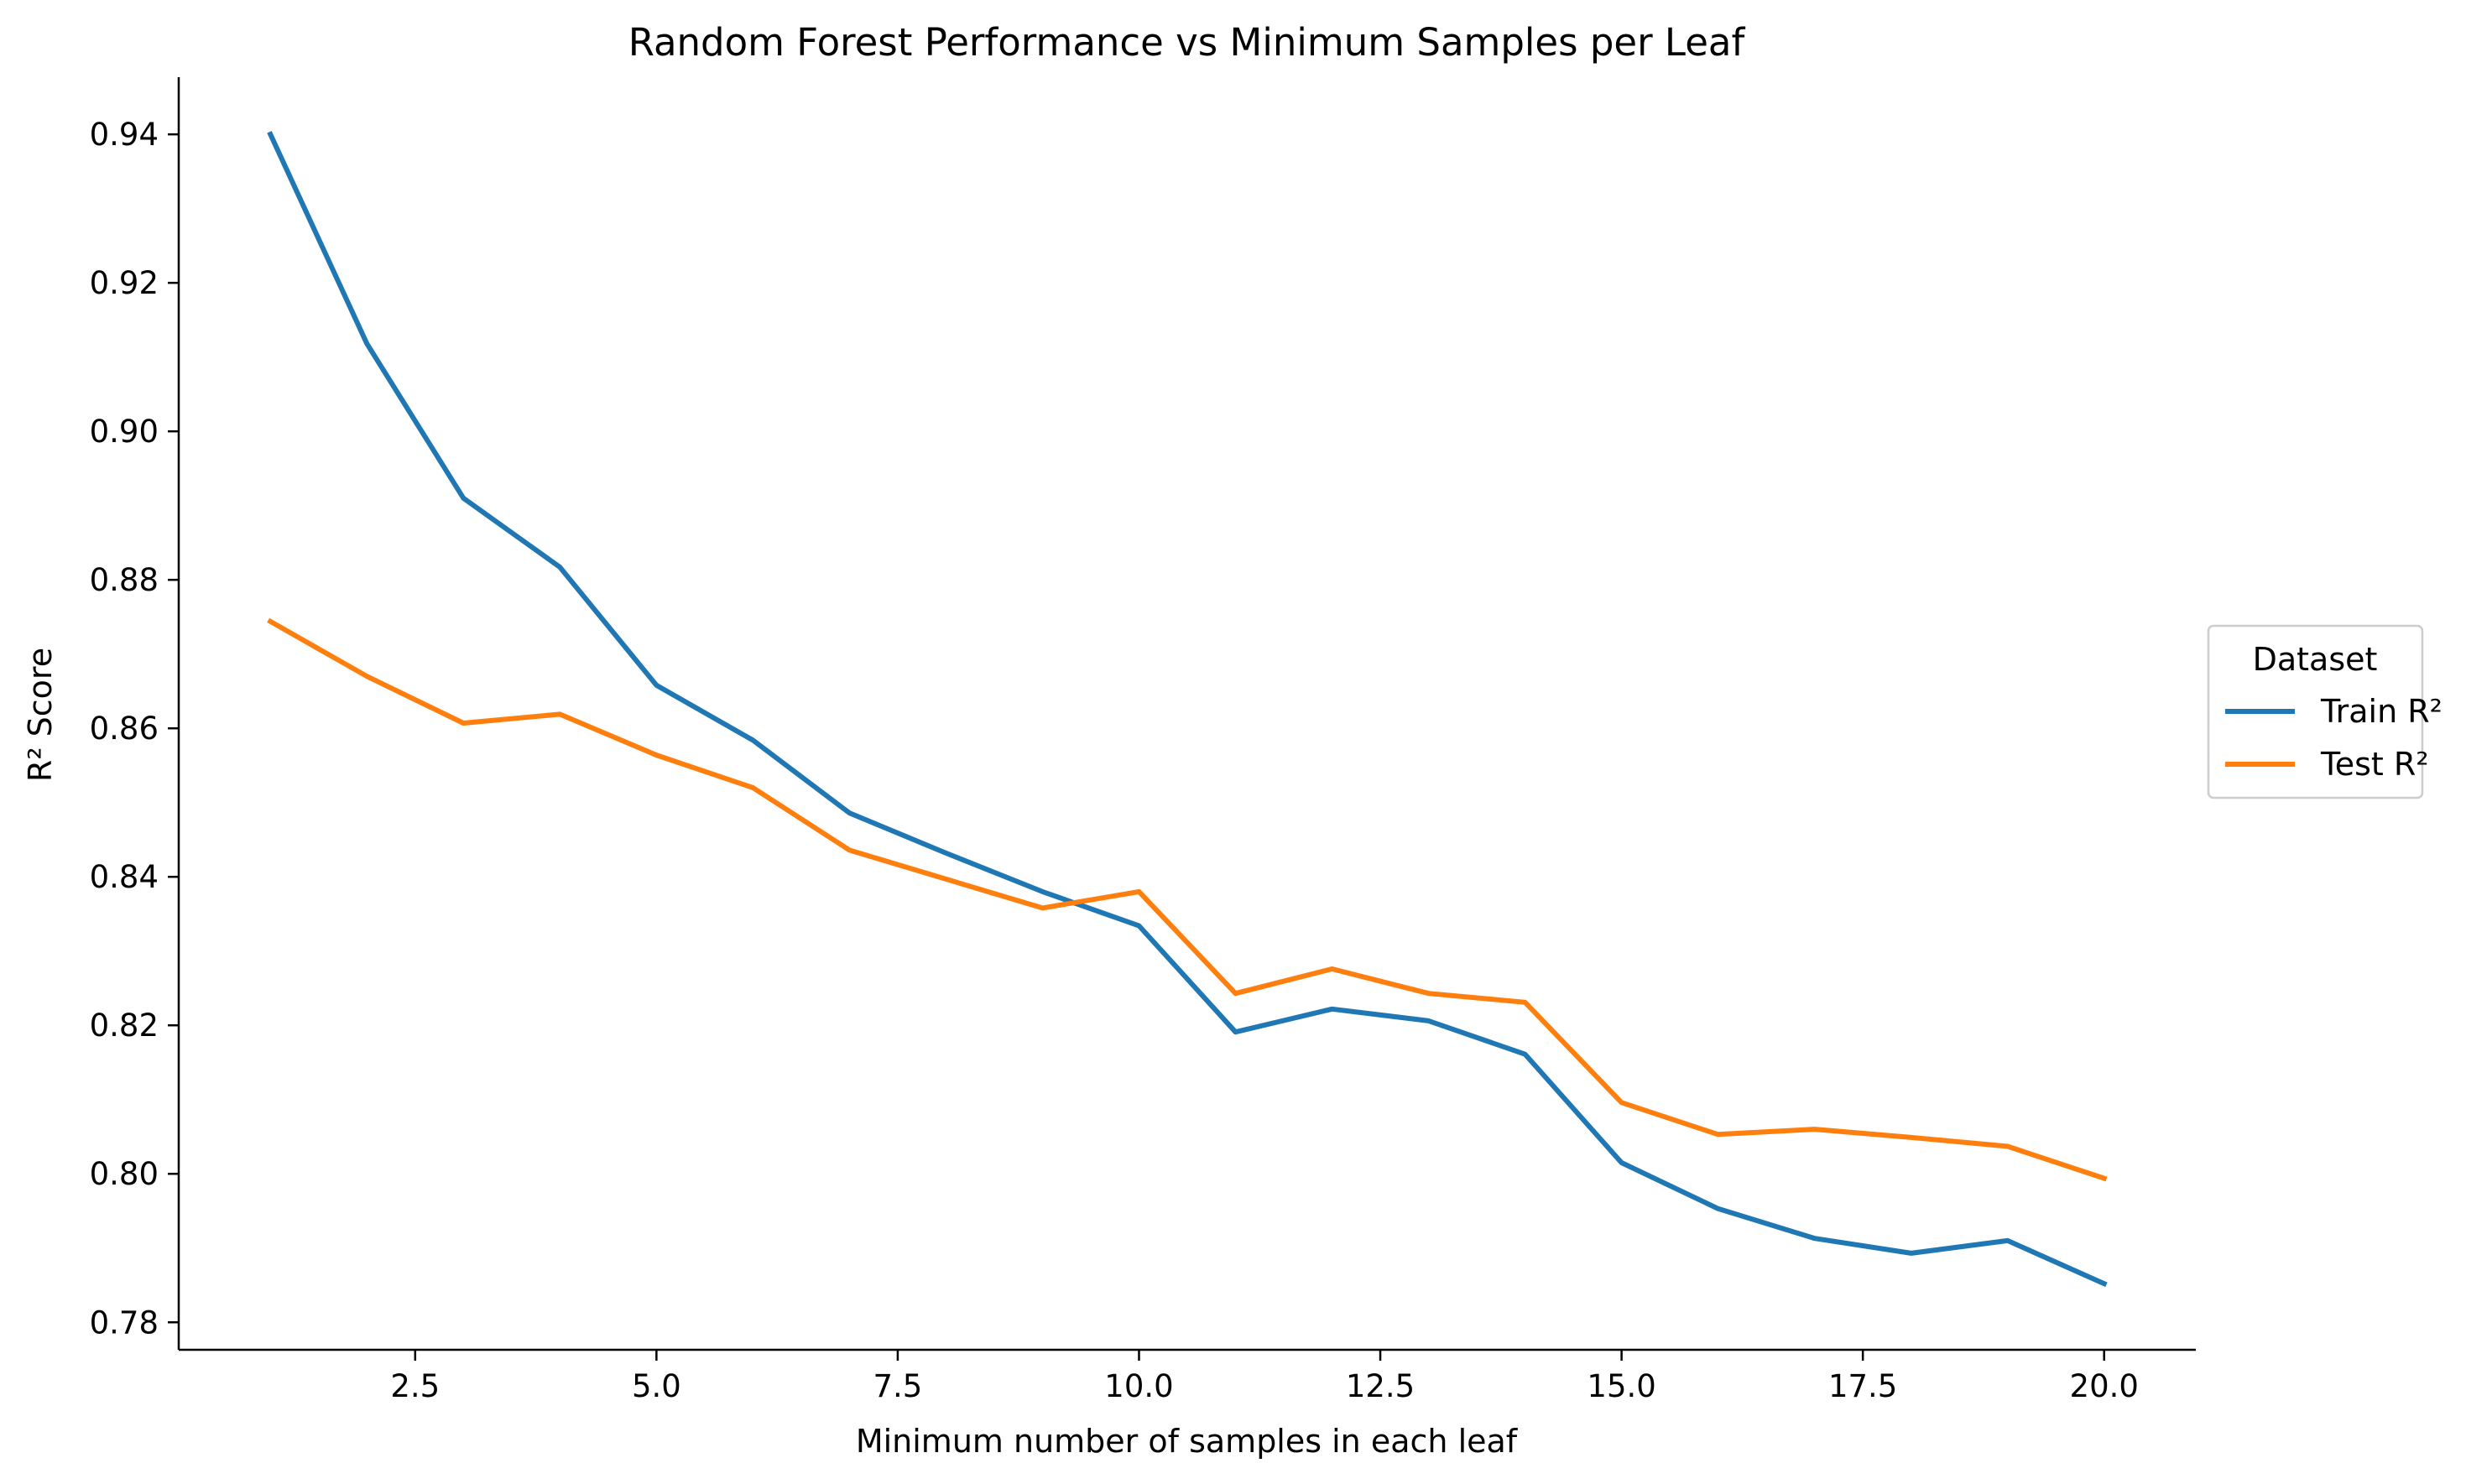  I want to click on legend-title: Dataset, so click(2315, 659).